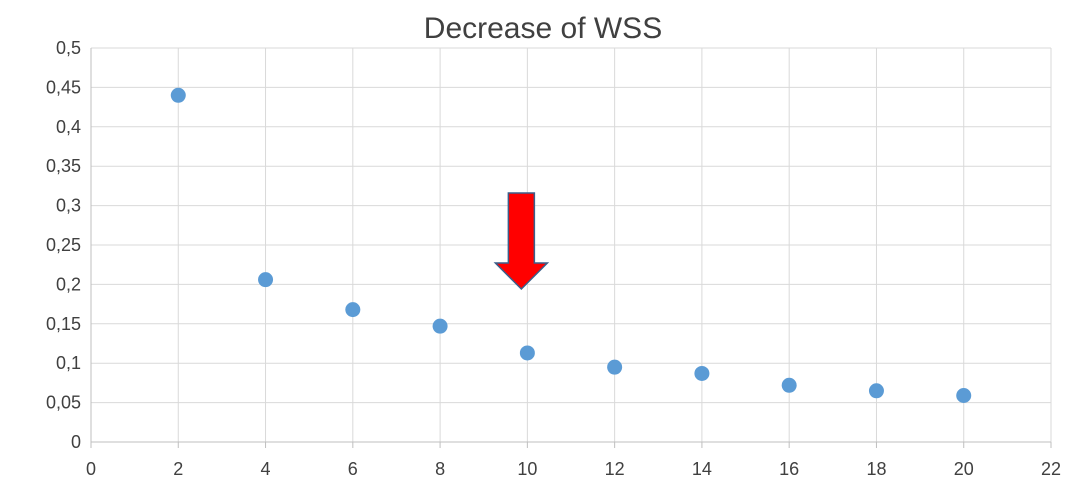 The height and width of the screenshot is (483, 1087). What do you see at coordinates (615, 469) in the screenshot?
I see `x-tick-label: 12` at bounding box center [615, 469].